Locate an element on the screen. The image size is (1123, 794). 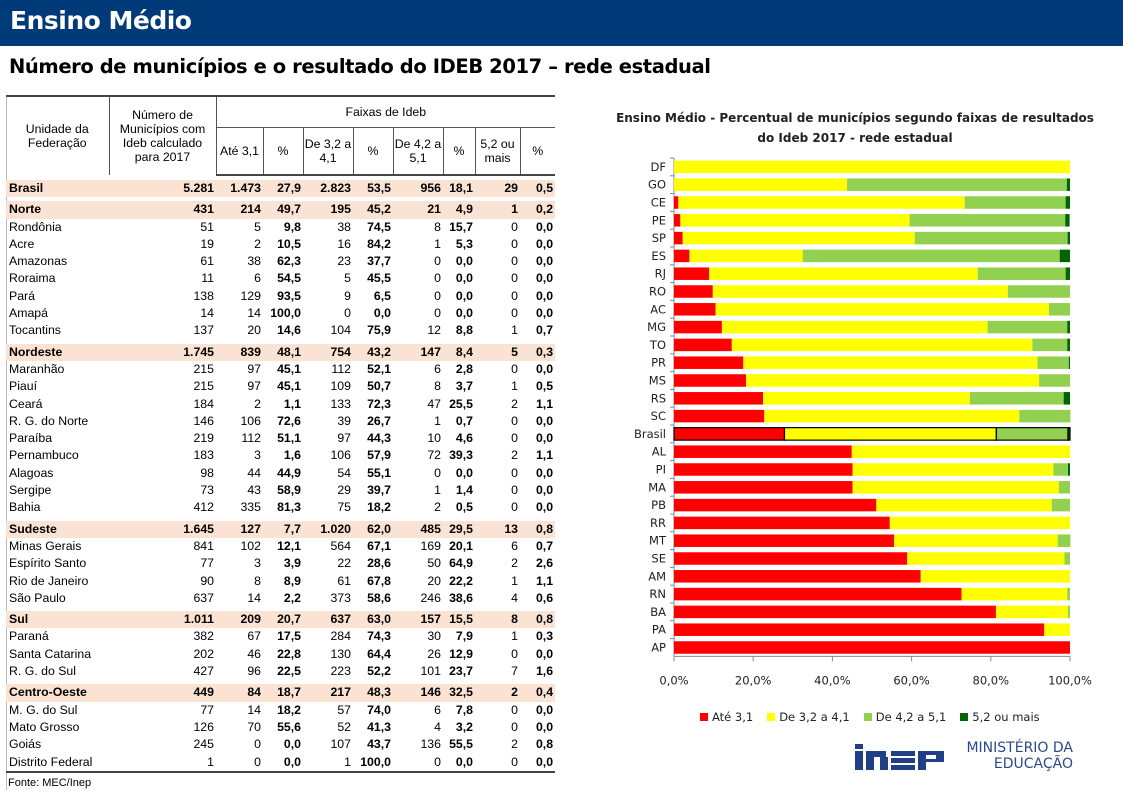
row-label: Amazonas is located at coordinates (38, 261).